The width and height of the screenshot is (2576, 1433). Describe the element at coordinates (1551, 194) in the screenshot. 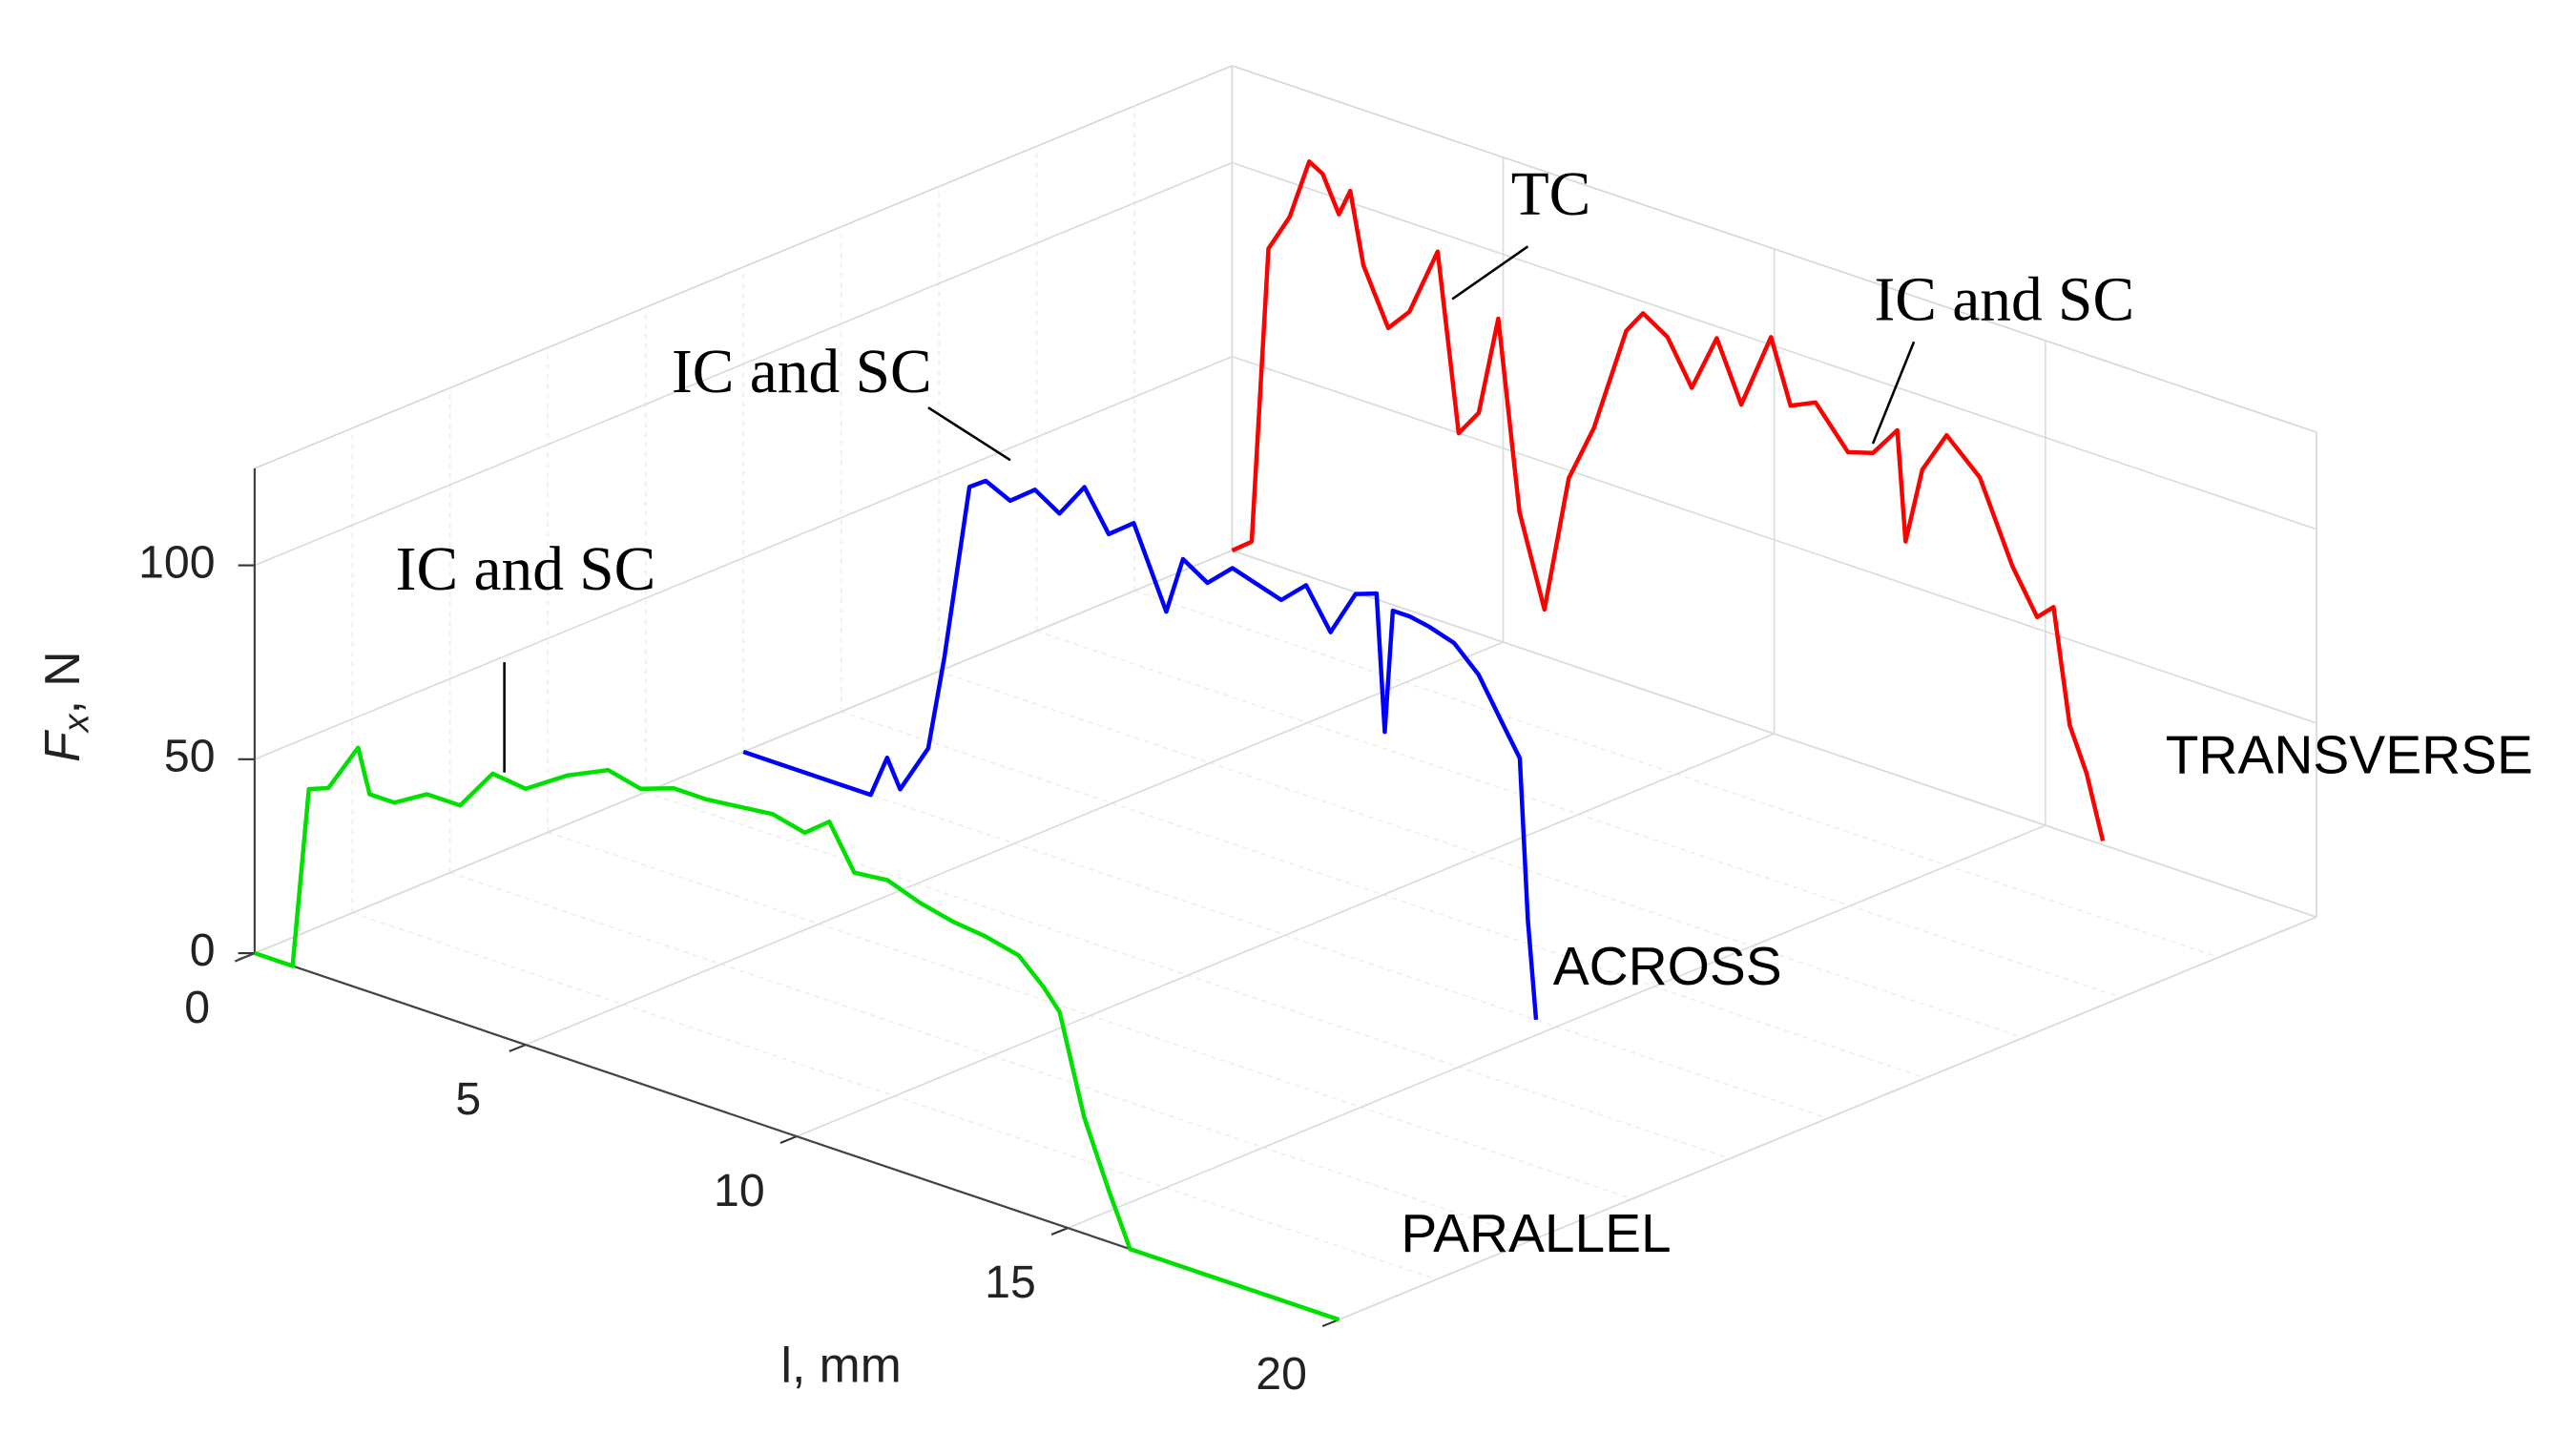

I see `annotation: TC` at that location.